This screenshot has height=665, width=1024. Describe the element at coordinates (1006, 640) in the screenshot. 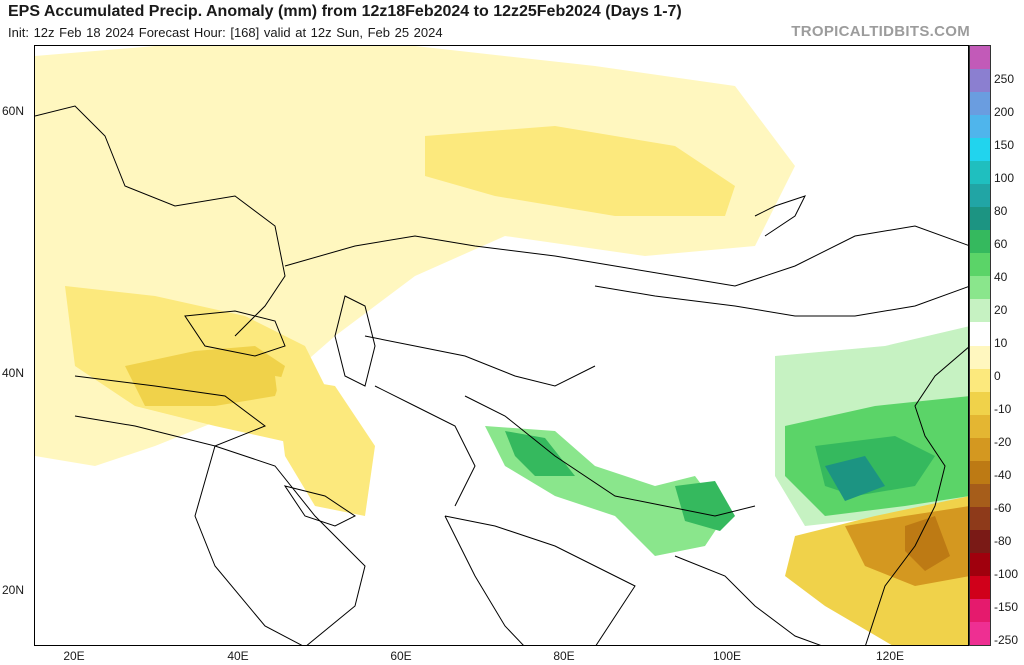

I see `colorbar-label: -250` at that location.